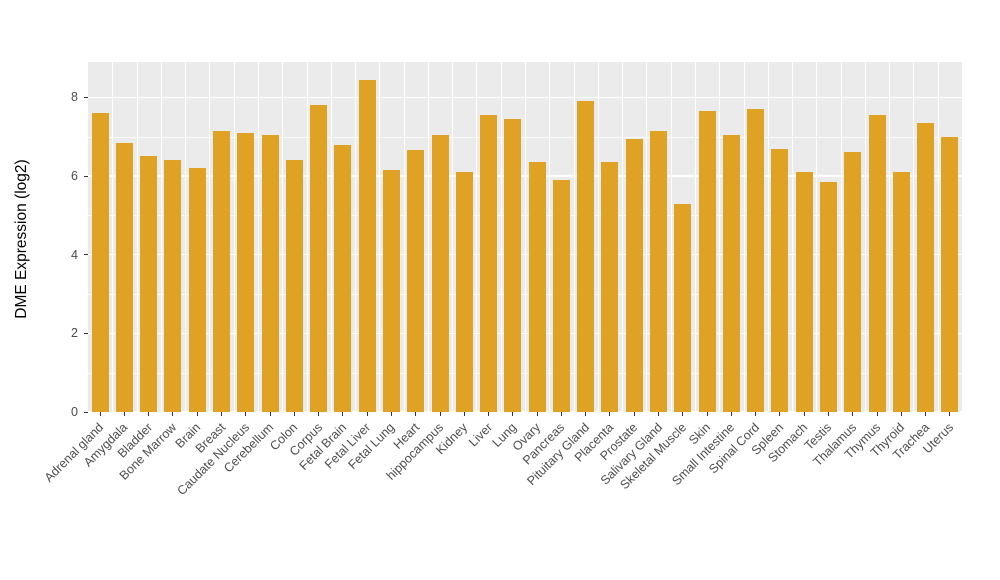 The image size is (1000, 580). I want to click on y-axis-tick-label: 0, so click(74, 412).